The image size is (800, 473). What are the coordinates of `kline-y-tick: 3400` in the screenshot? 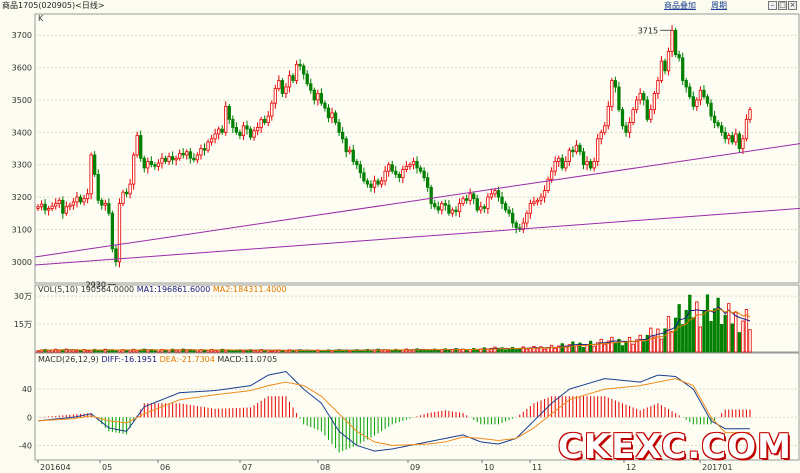 It's located at (22, 132).